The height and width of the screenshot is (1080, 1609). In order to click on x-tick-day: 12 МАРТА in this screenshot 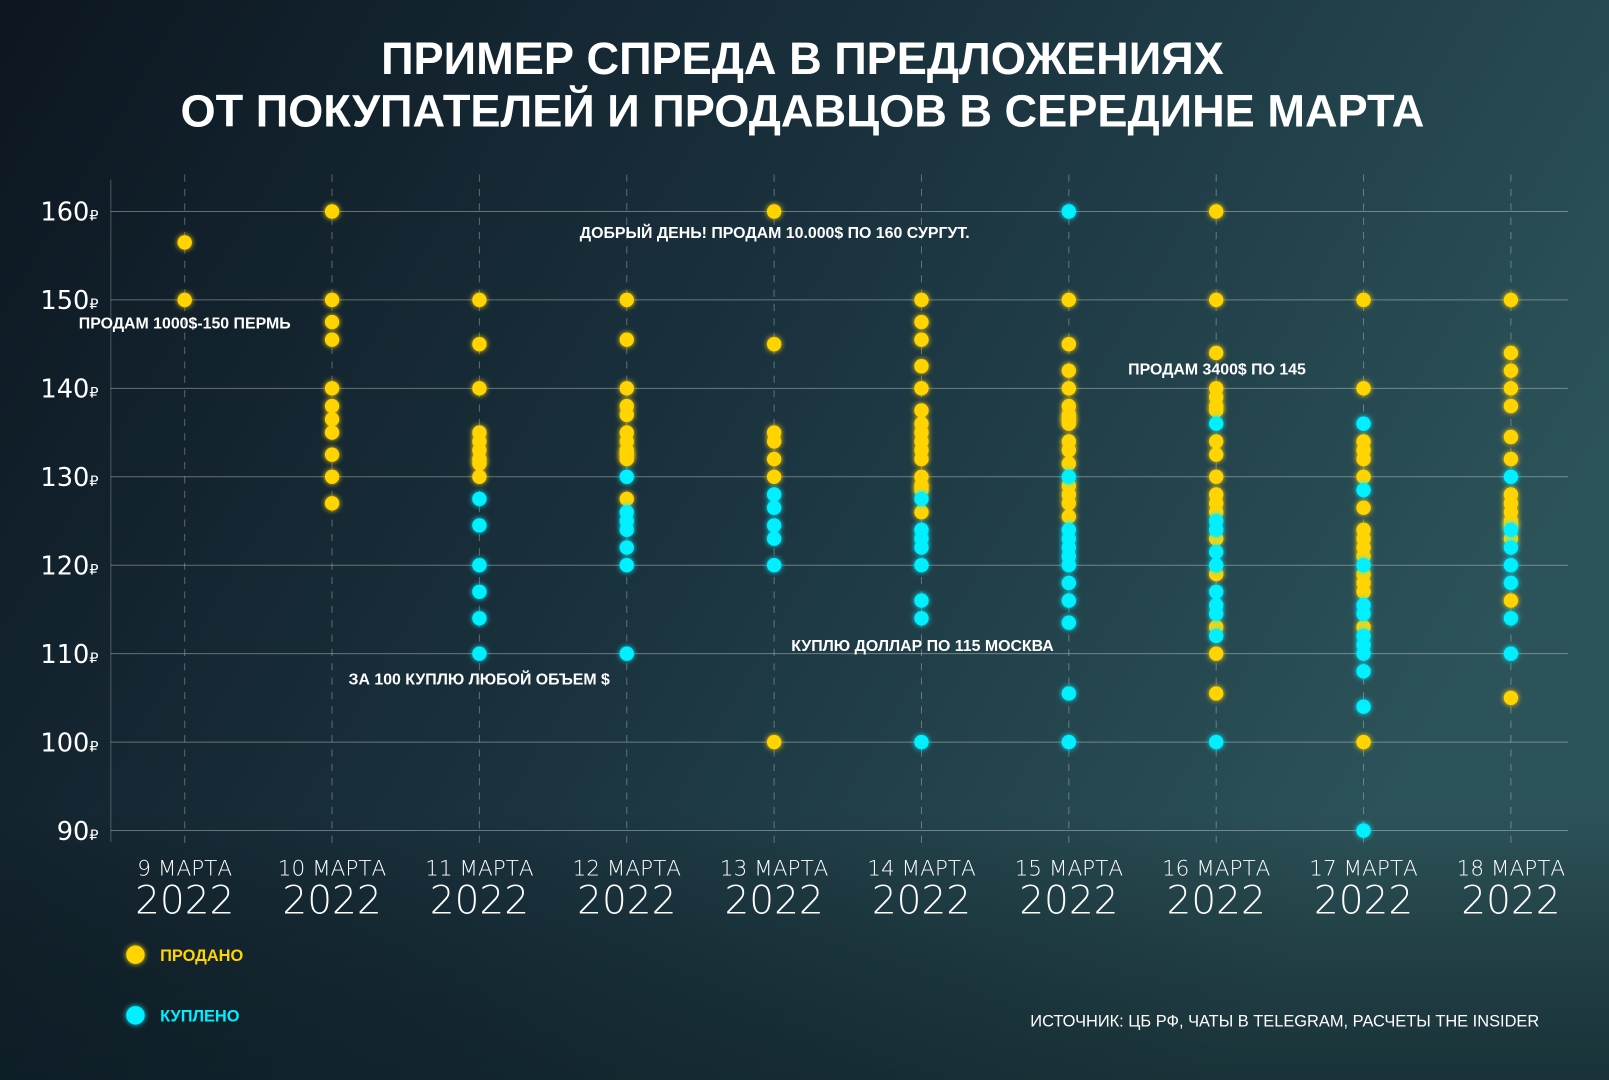, I will do `click(627, 869)`.